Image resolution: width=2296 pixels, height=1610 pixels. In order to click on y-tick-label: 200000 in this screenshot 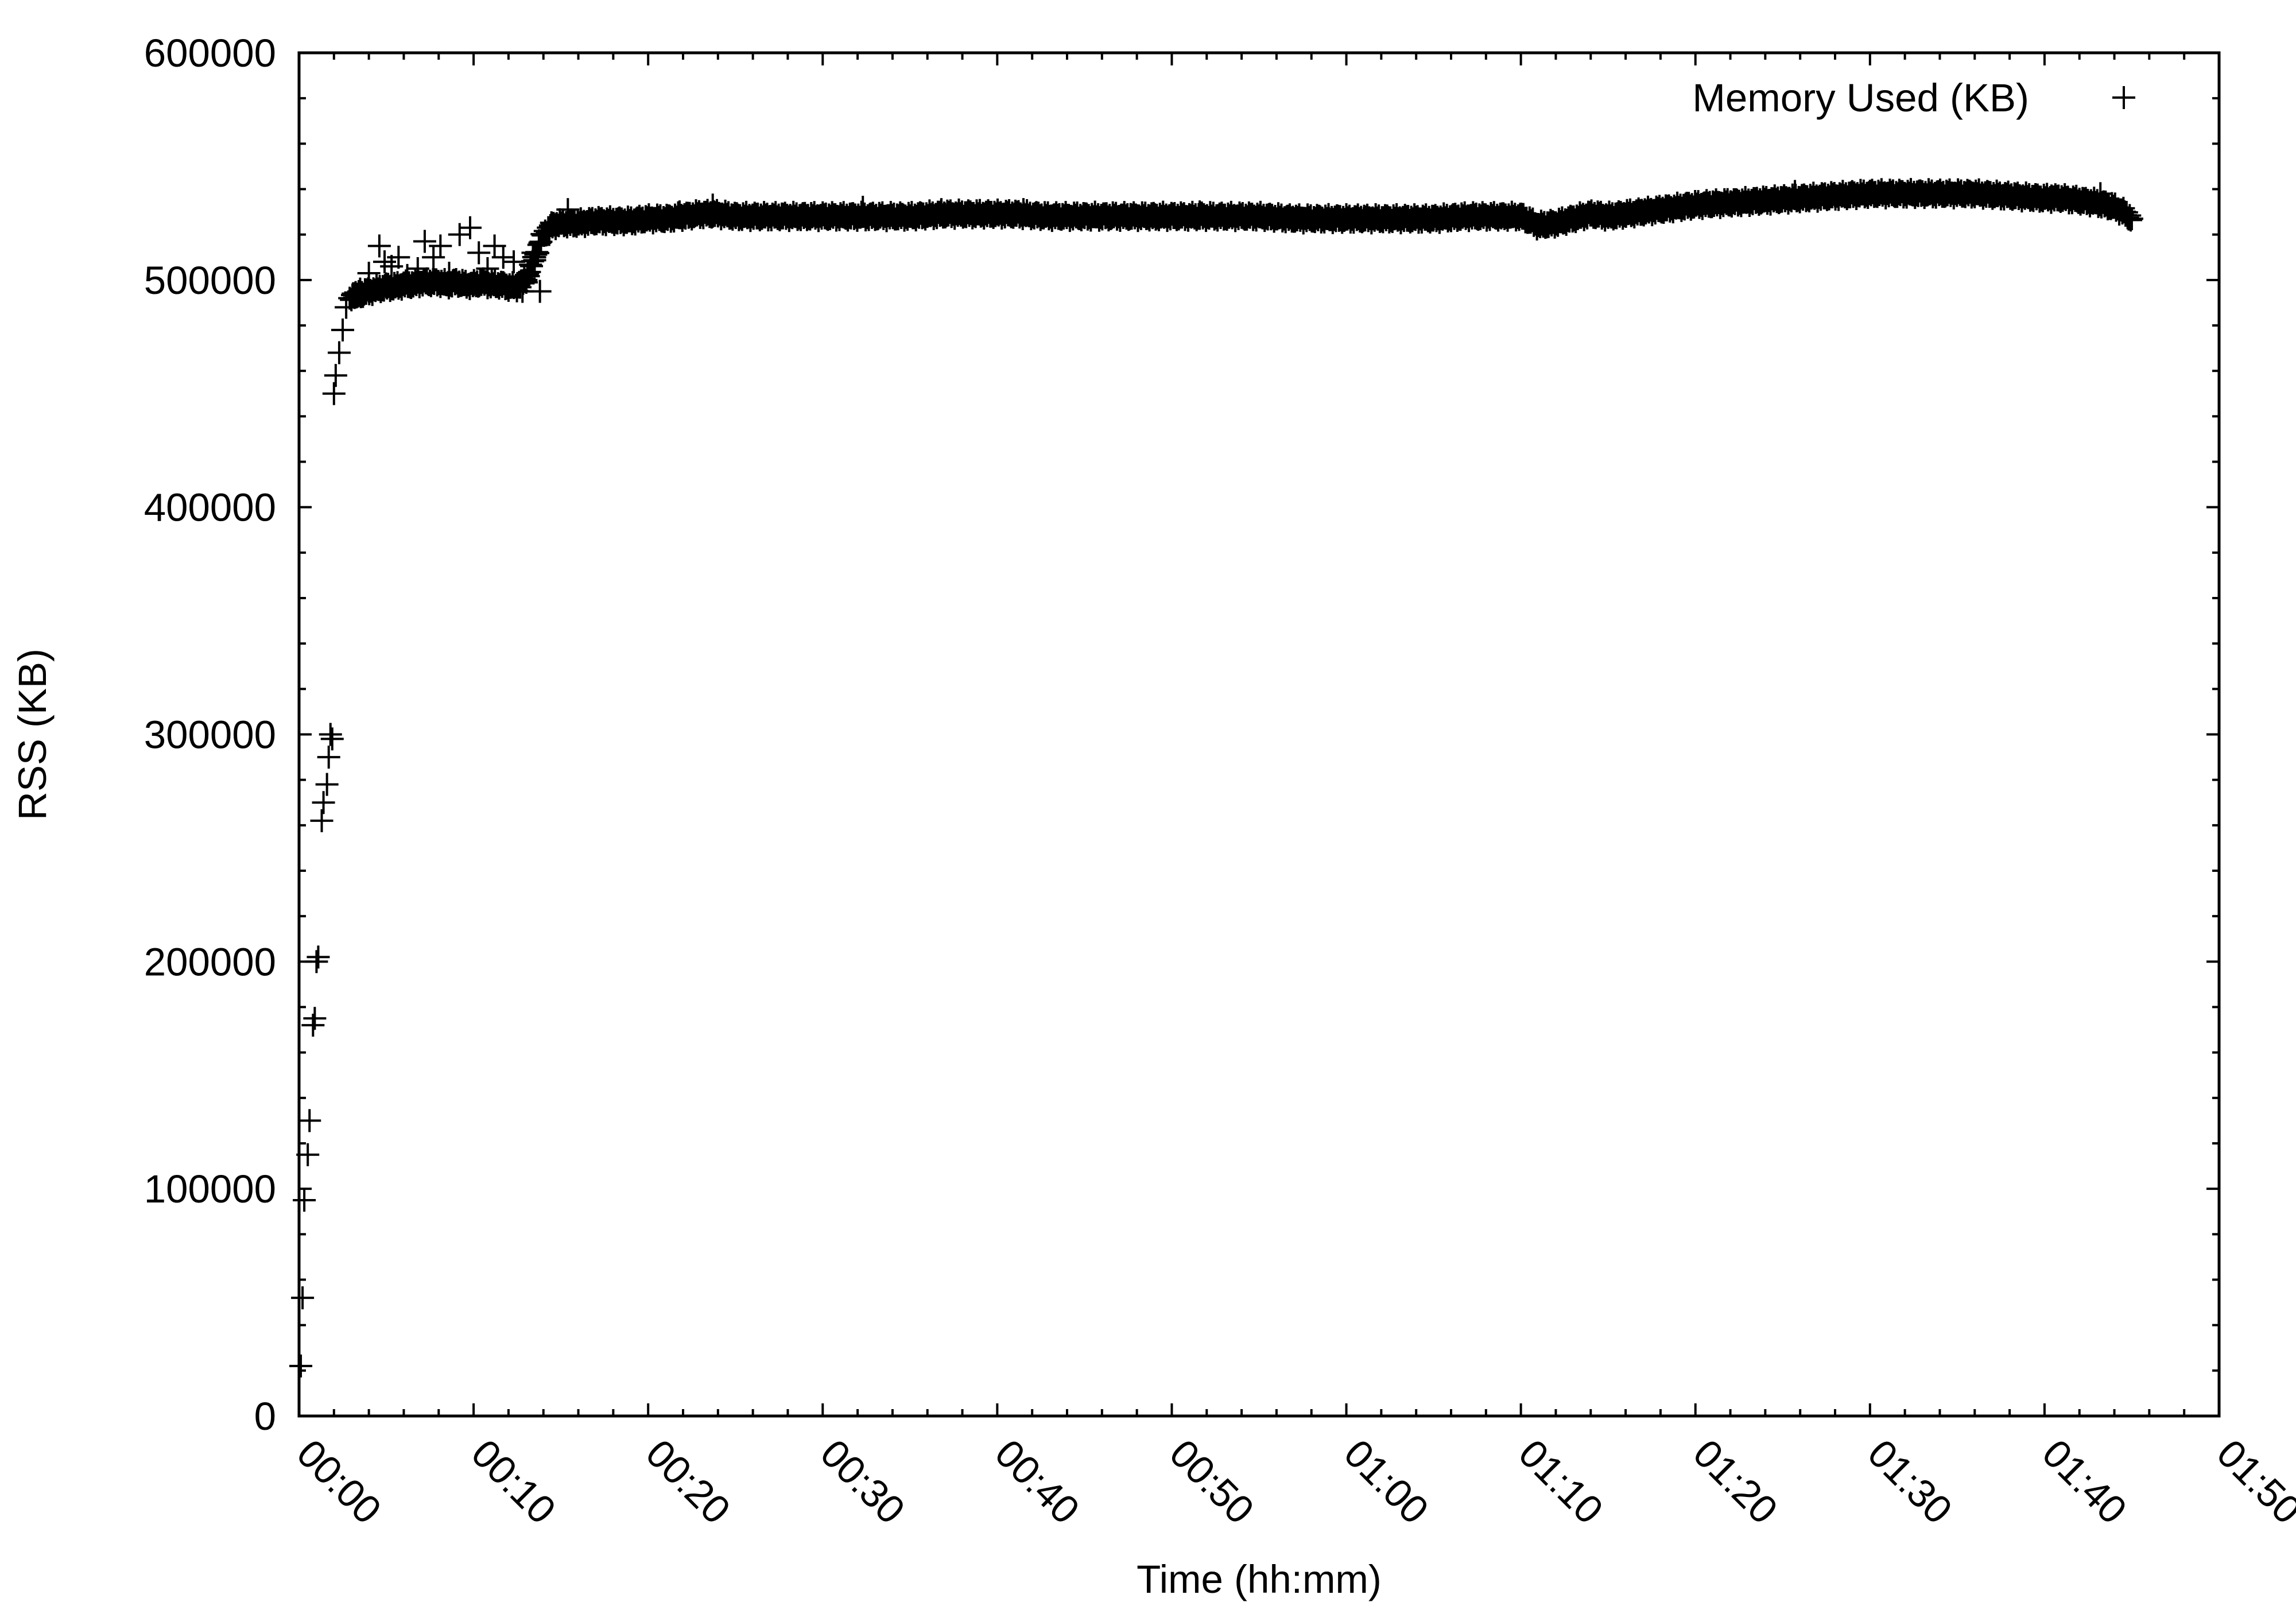, I will do `click(210, 962)`.